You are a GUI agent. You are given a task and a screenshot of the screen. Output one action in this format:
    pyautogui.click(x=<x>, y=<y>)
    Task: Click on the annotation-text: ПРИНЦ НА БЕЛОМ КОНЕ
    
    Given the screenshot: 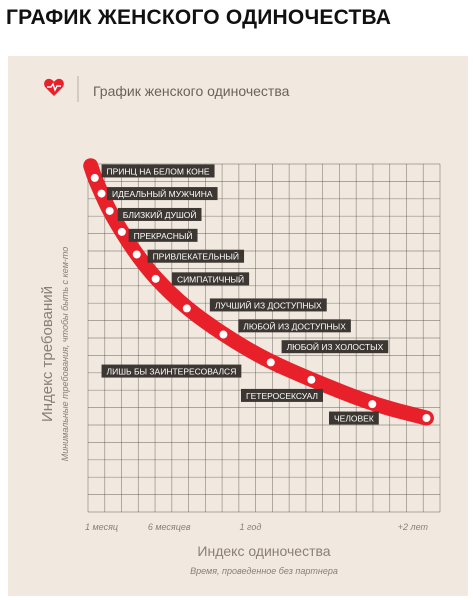 What is the action you would take?
    pyautogui.click(x=158, y=171)
    